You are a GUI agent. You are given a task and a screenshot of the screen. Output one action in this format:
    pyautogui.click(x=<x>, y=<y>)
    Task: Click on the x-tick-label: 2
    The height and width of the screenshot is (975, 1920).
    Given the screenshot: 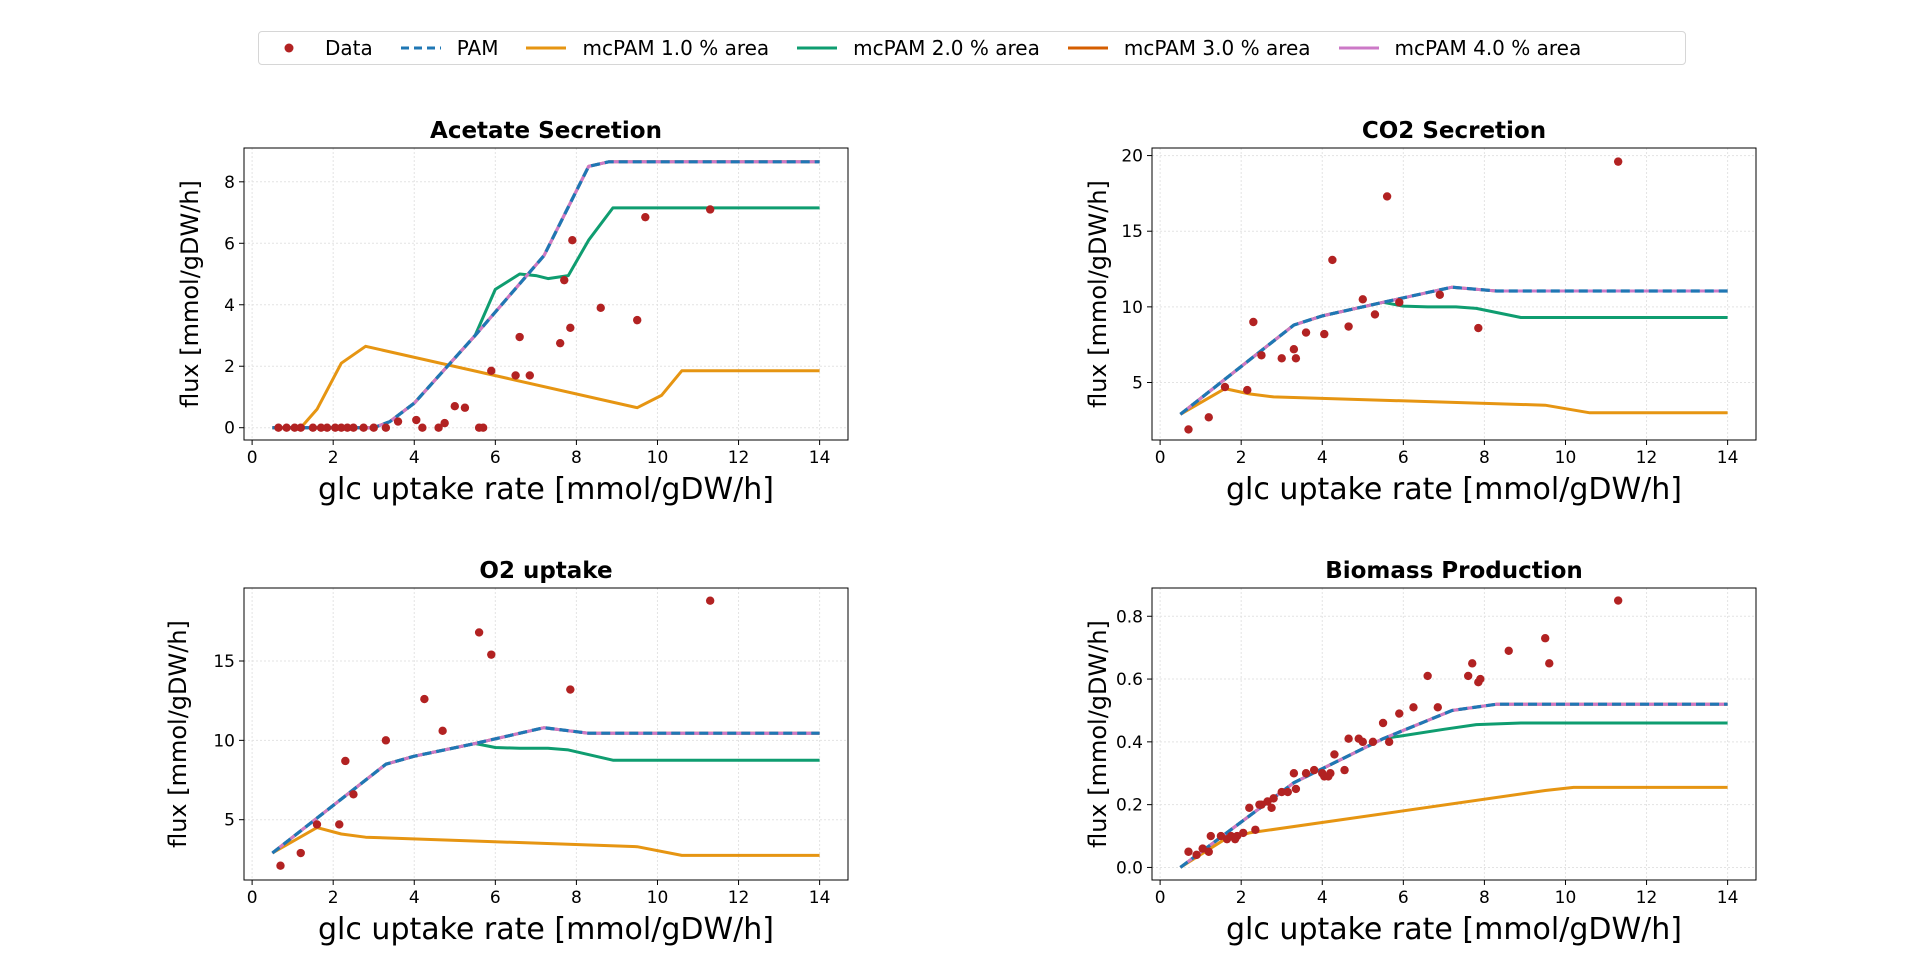 What is the action you would take?
    pyautogui.click(x=333, y=458)
    